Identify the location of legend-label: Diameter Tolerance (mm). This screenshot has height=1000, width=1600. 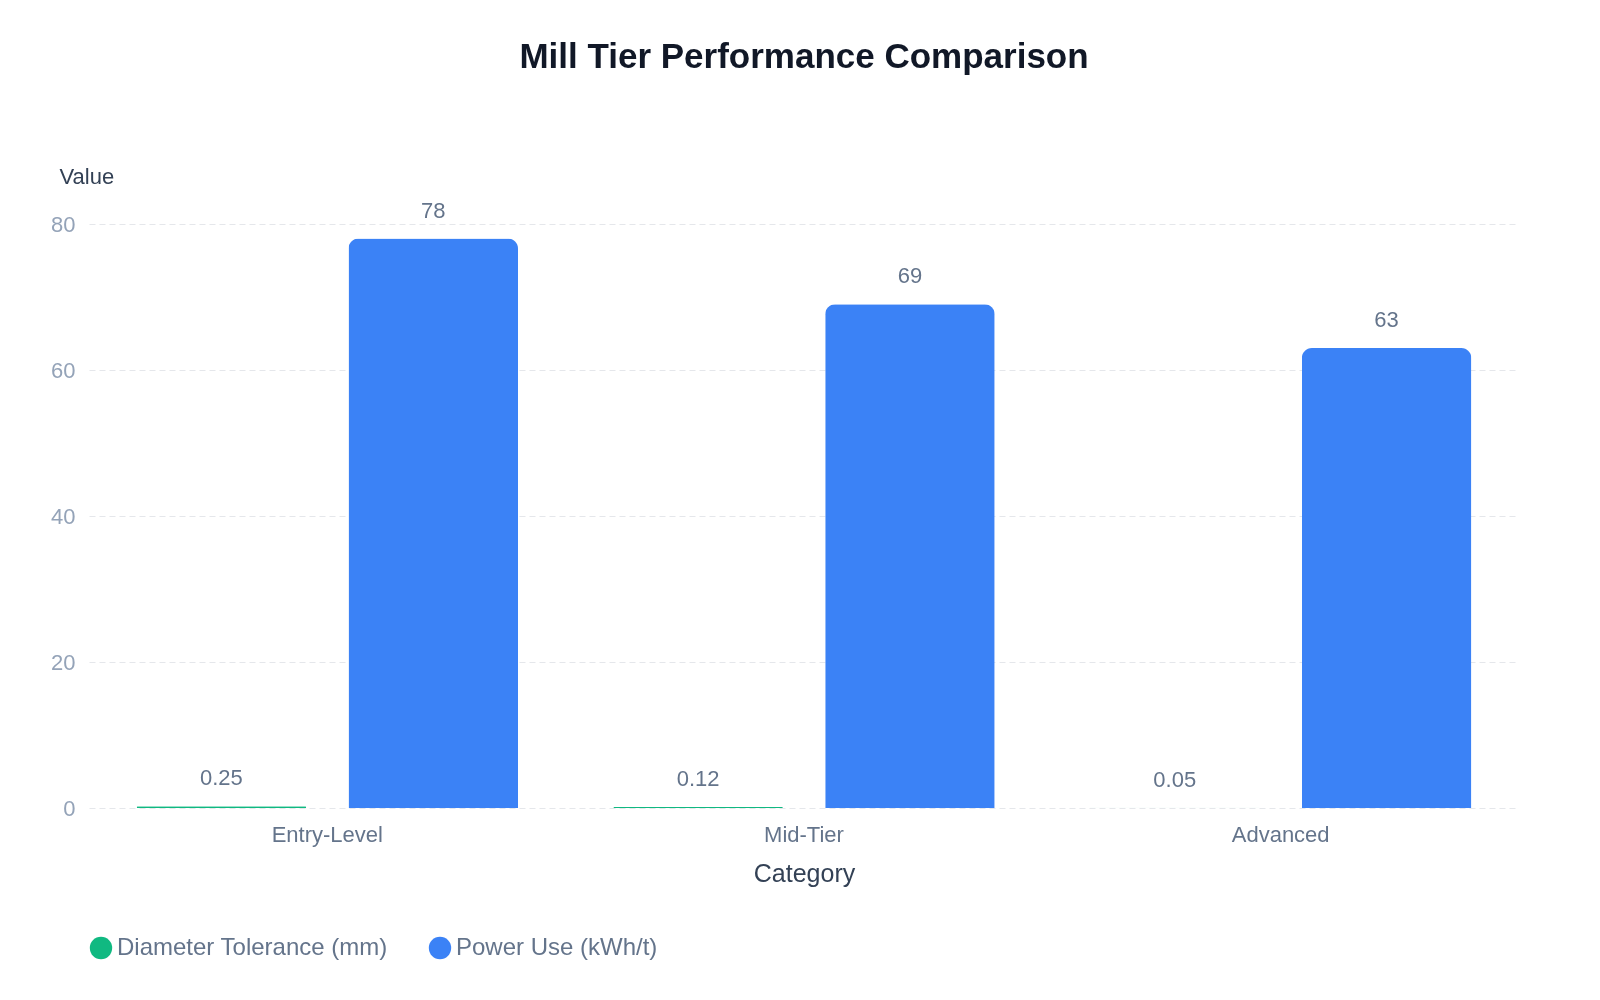
(252, 946).